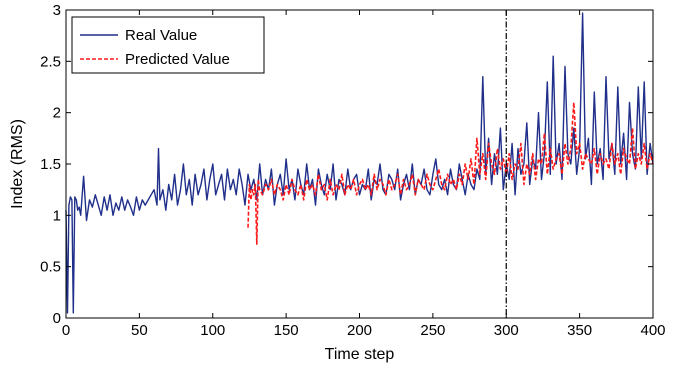  What do you see at coordinates (57, 10) in the screenshot?
I see `y-tick-label: 3` at bounding box center [57, 10].